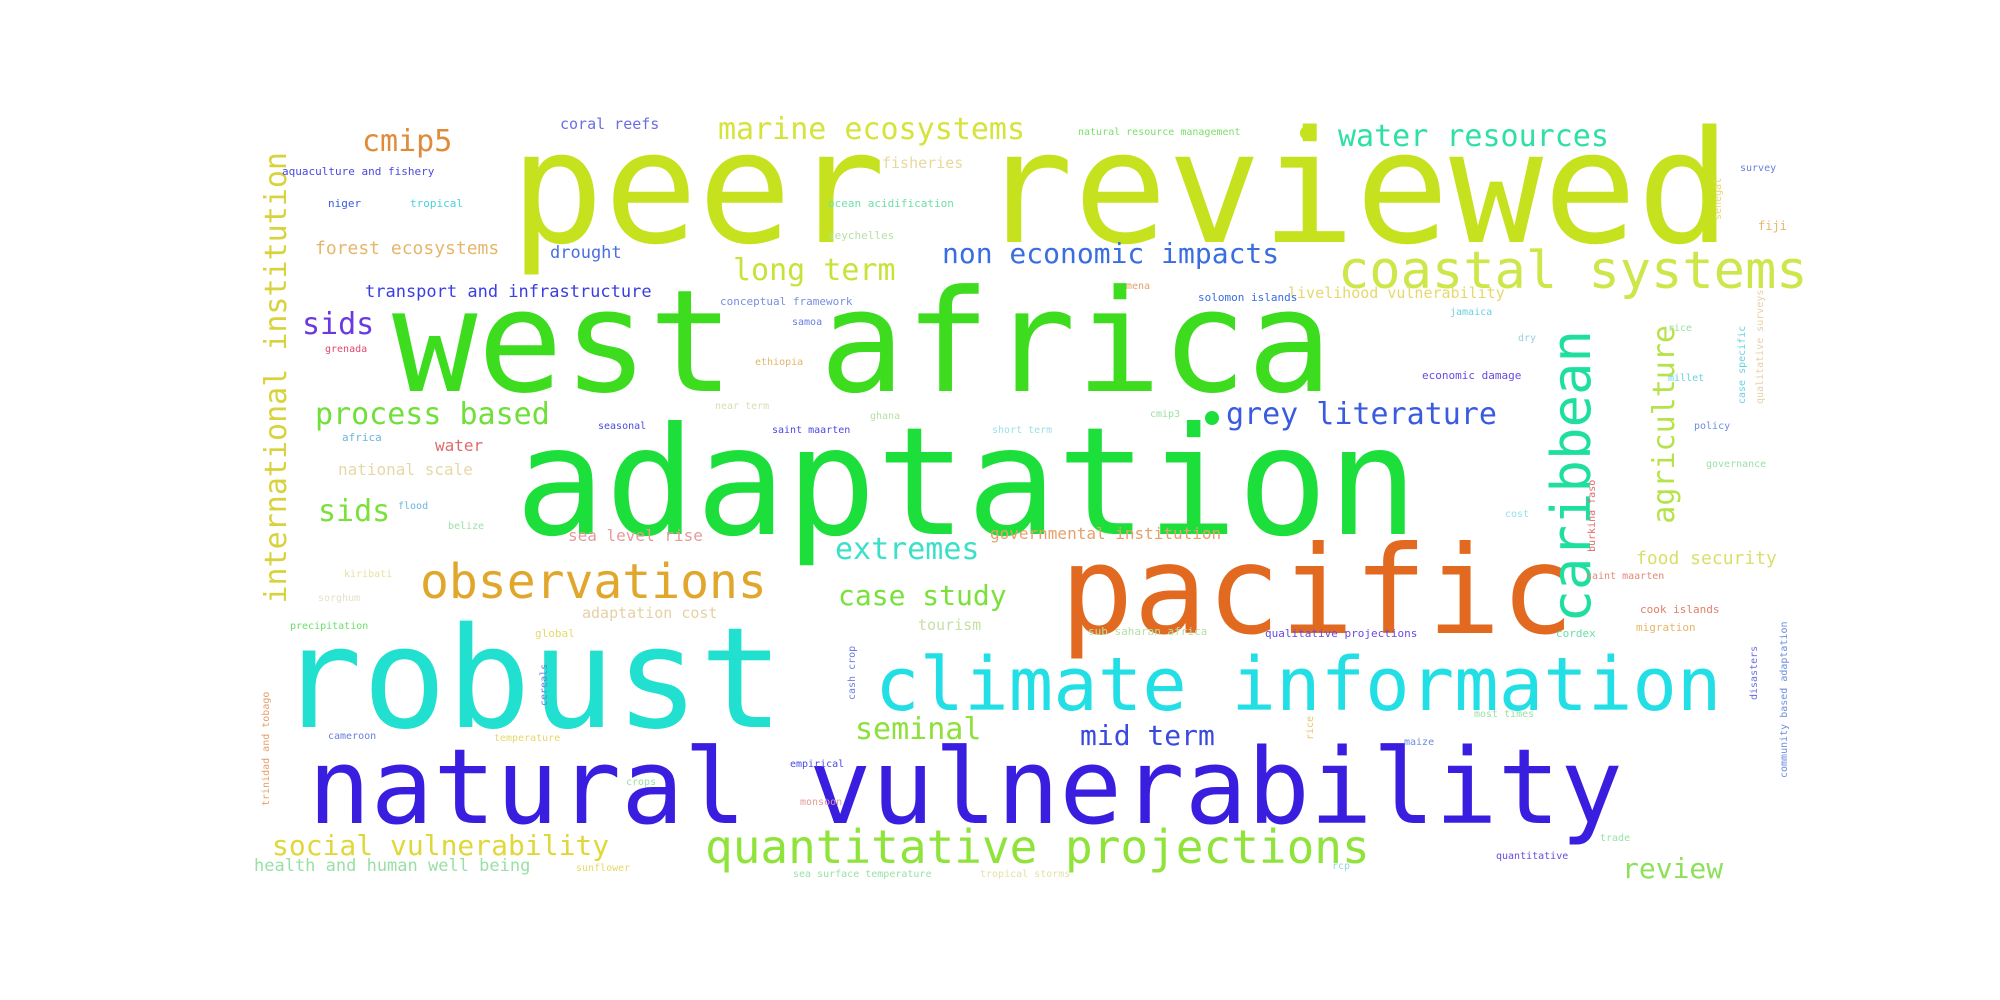  What do you see at coordinates (861, 235) in the screenshot?
I see `word-seychelles: seychelles` at bounding box center [861, 235].